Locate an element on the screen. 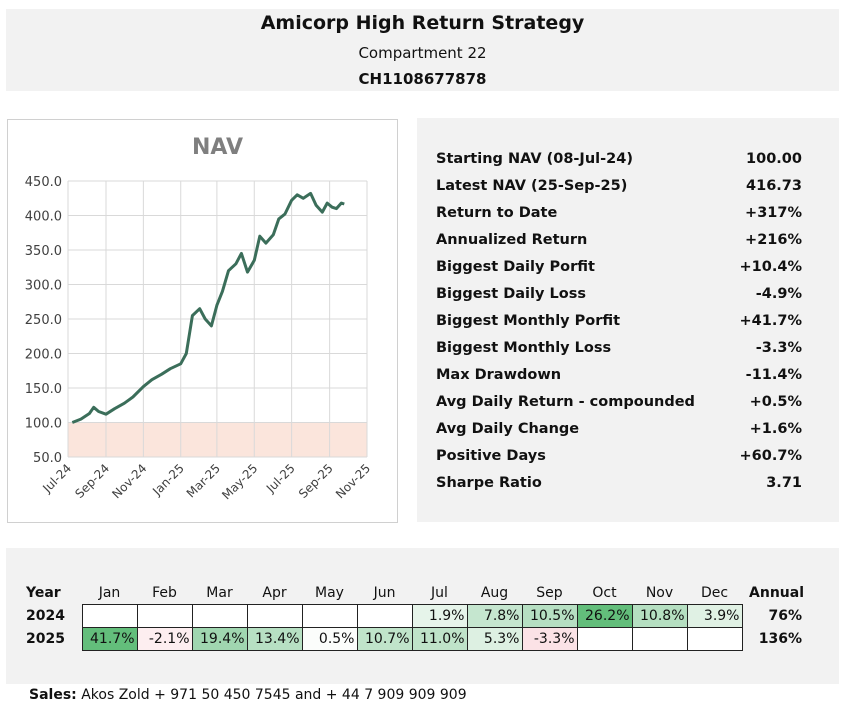  return-cell: 10.8% is located at coordinates (659, 616).